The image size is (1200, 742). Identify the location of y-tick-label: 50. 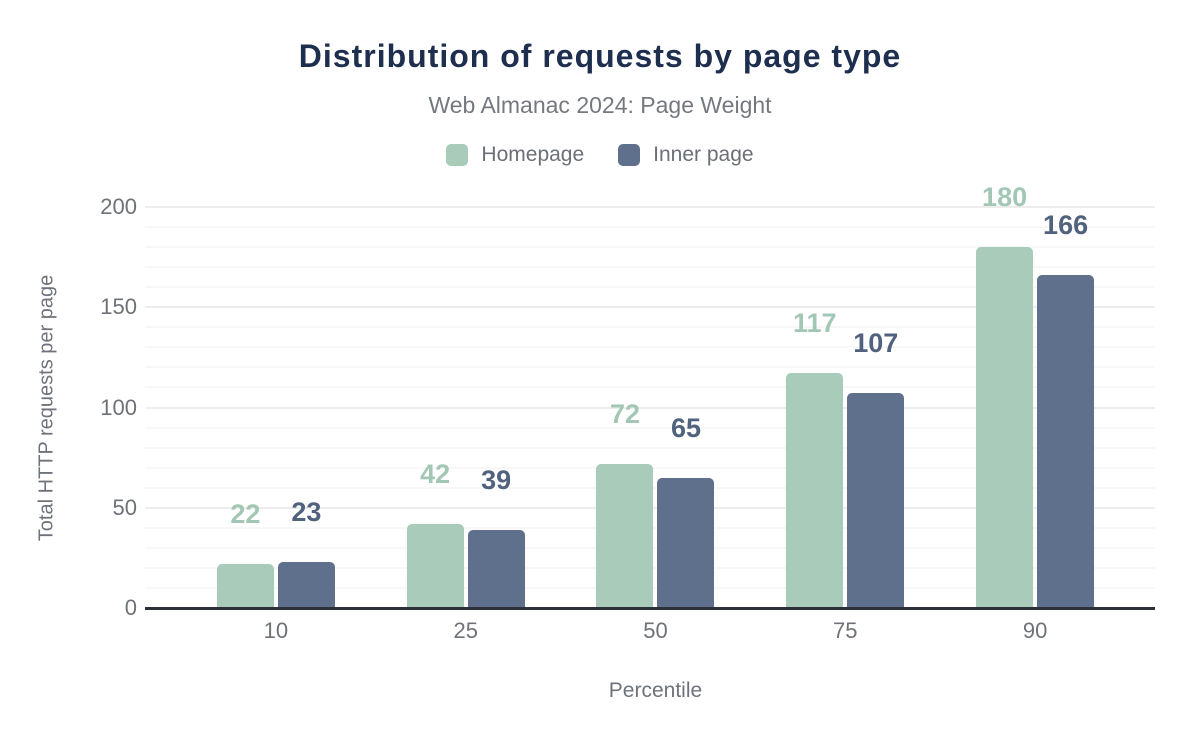
(124, 507).